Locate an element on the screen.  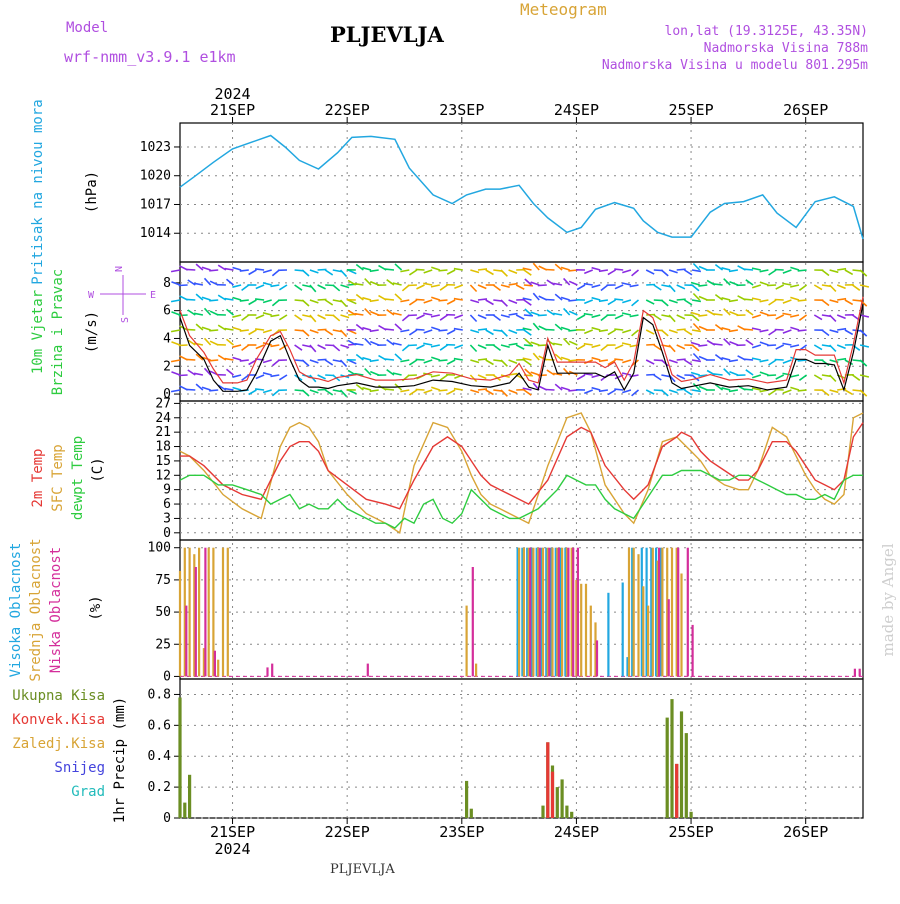
station-title: PLJEVLJA is located at coordinates (387, 34).